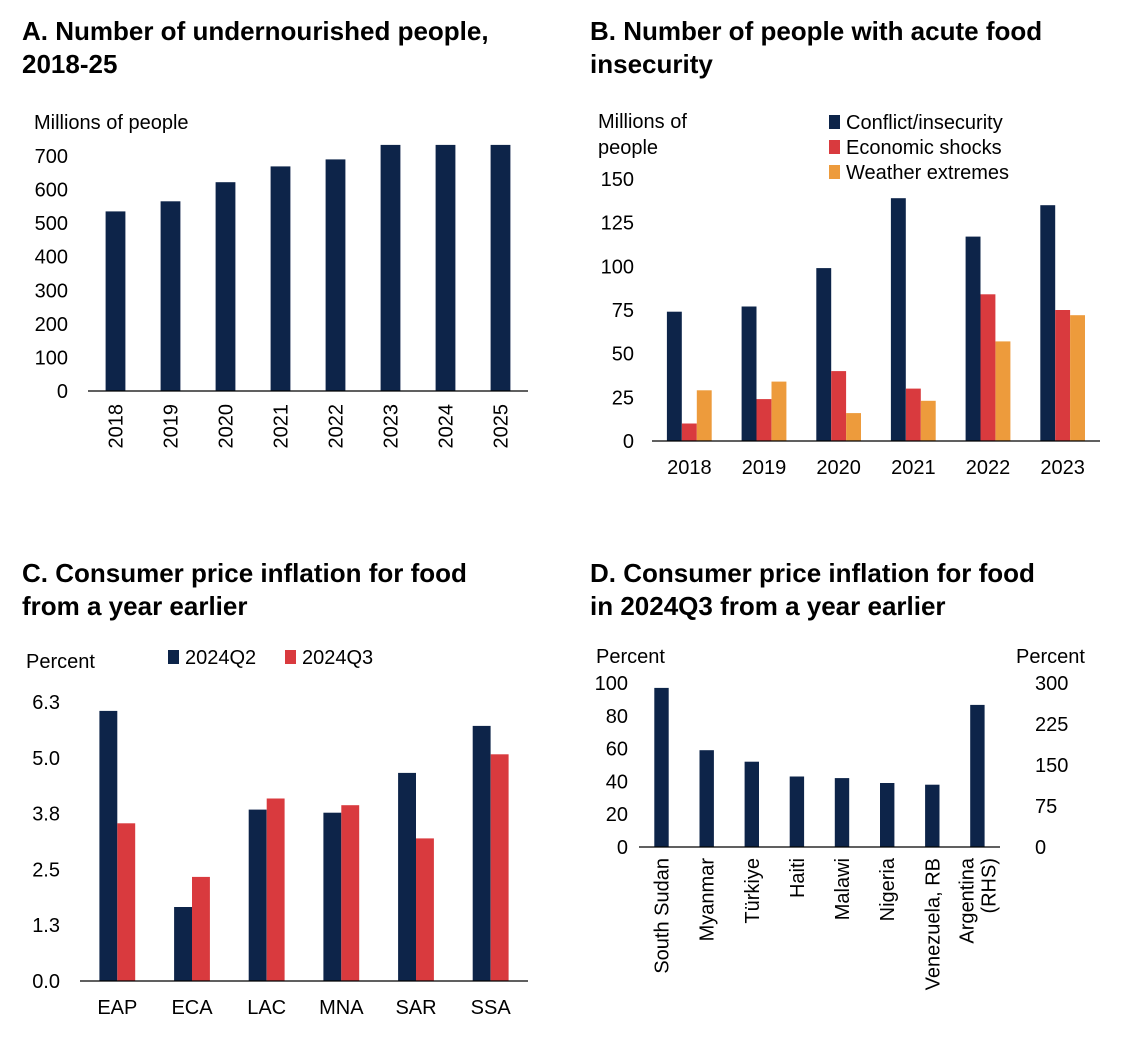 This screenshot has height=1048, width=1134. Describe the element at coordinates (623, 398) in the screenshot. I see `chart-b-ytick-label: 25` at that location.